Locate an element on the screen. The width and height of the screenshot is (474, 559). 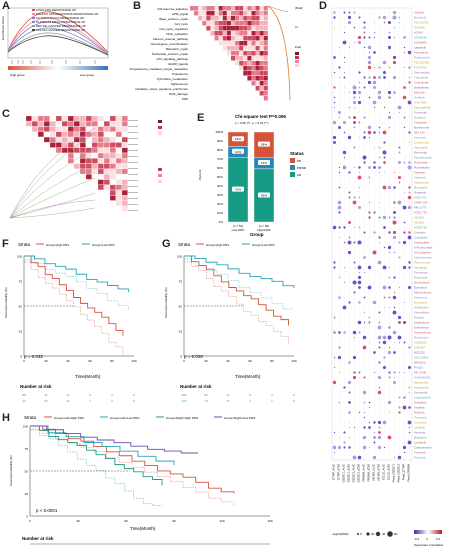
drug-label: Sorafenib is located at coordinates (420, 113).